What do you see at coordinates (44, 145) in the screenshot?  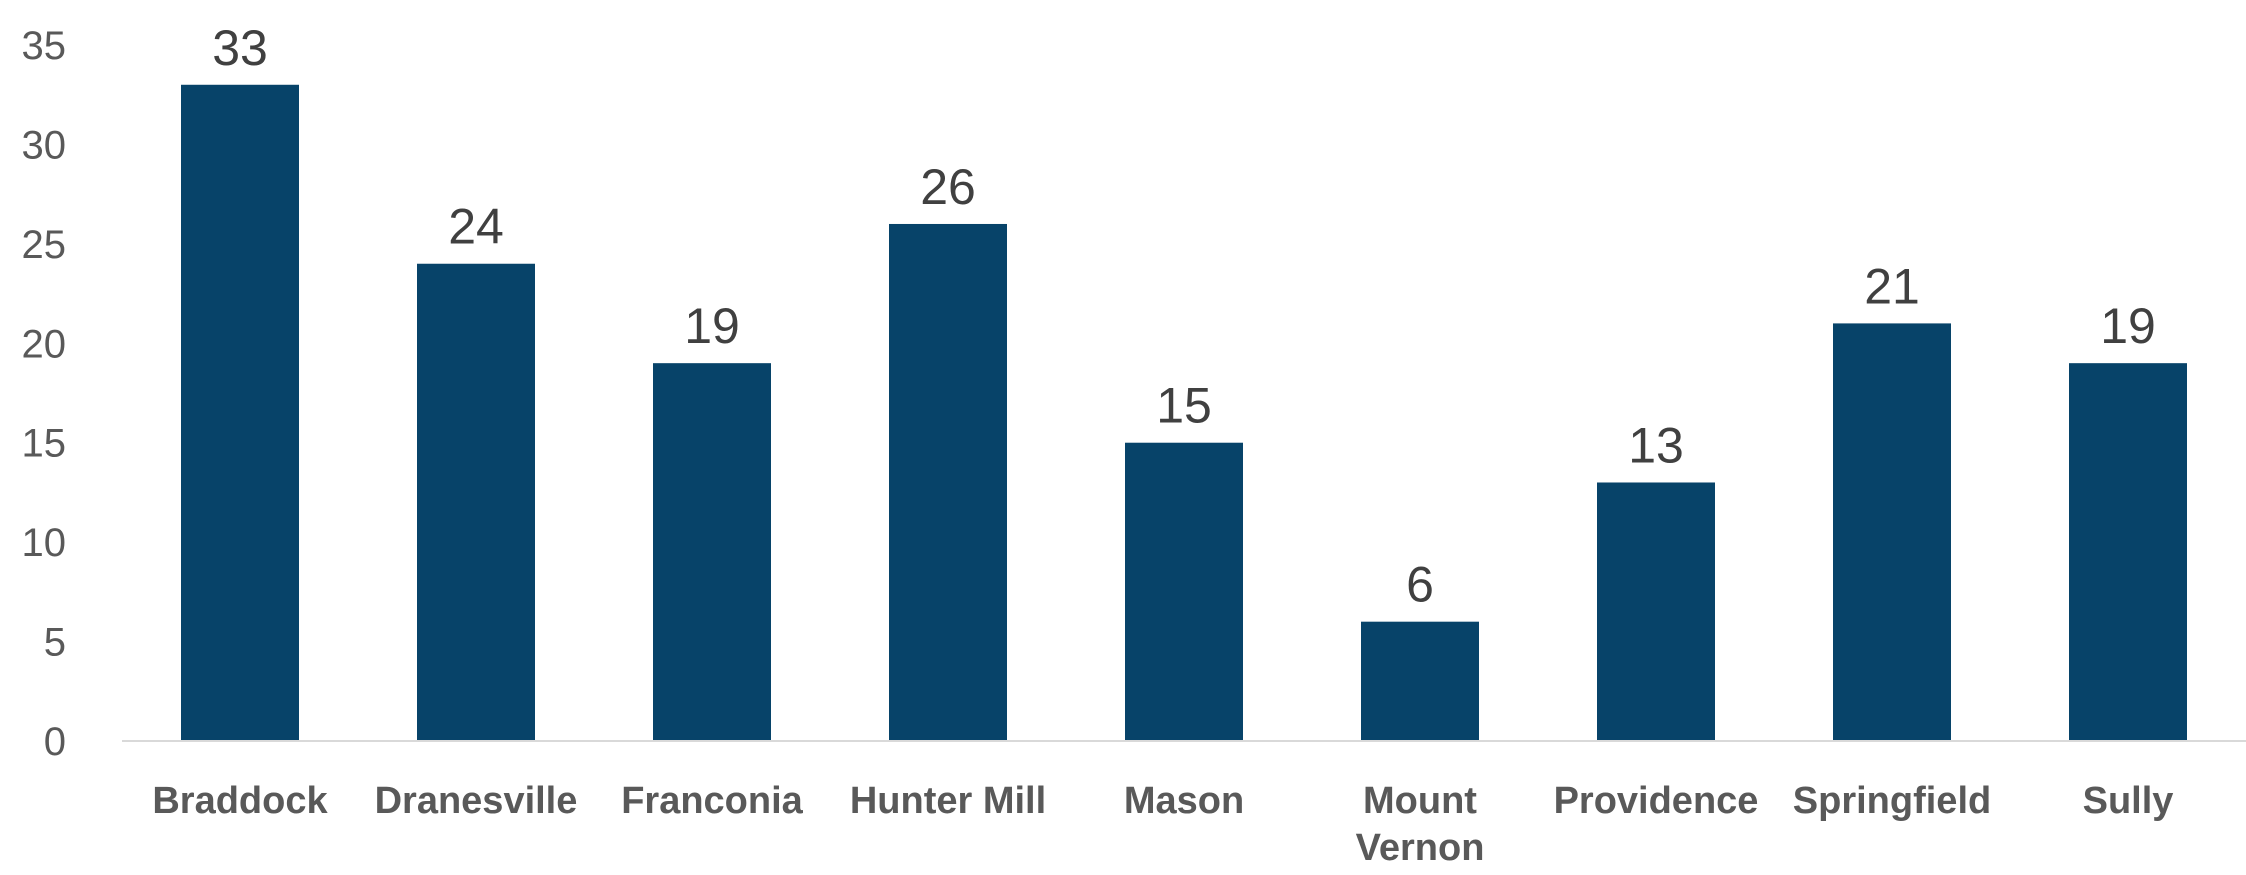 I see `y-tick-label: 30` at bounding box center [44, 145].